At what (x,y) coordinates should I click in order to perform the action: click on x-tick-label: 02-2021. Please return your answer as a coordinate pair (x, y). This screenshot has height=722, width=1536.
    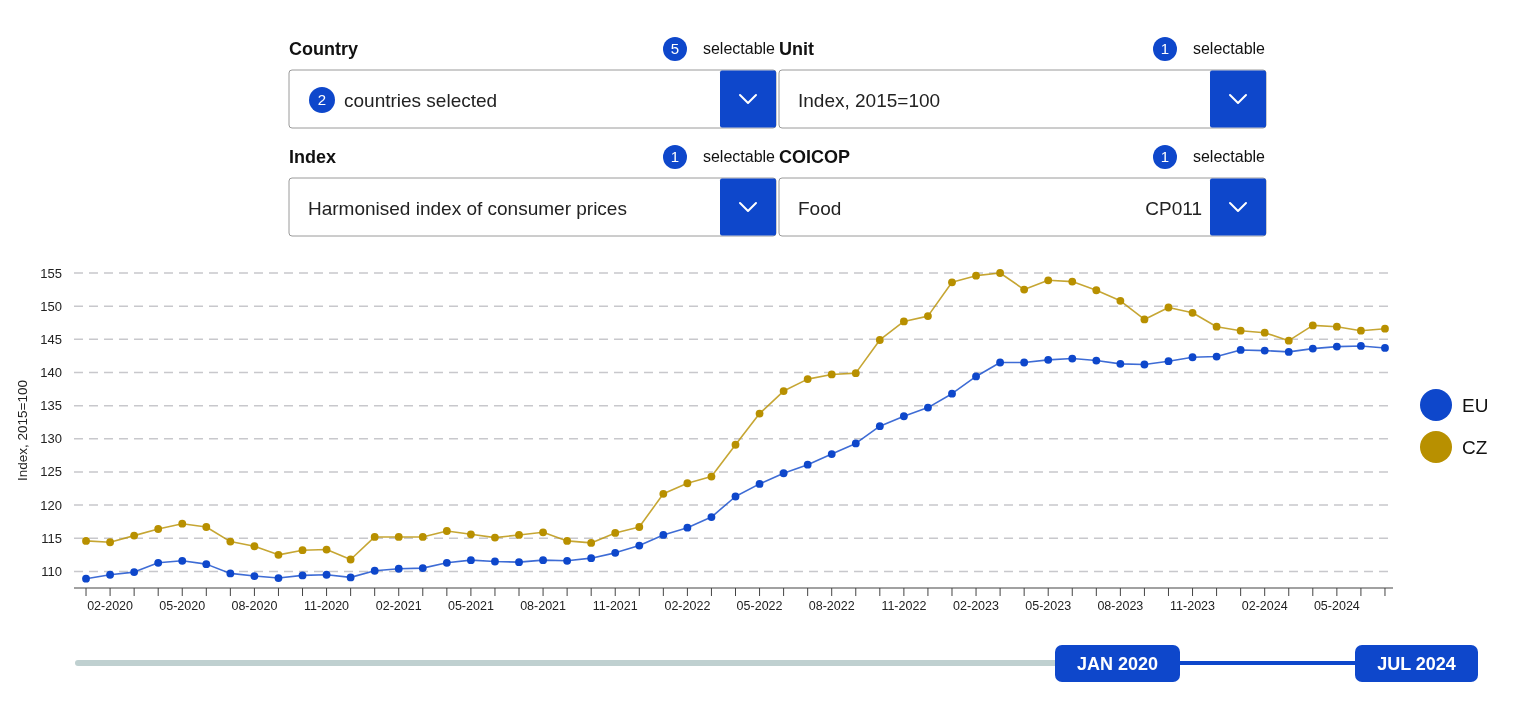
    Looking at the image, I should click on (398, 606).